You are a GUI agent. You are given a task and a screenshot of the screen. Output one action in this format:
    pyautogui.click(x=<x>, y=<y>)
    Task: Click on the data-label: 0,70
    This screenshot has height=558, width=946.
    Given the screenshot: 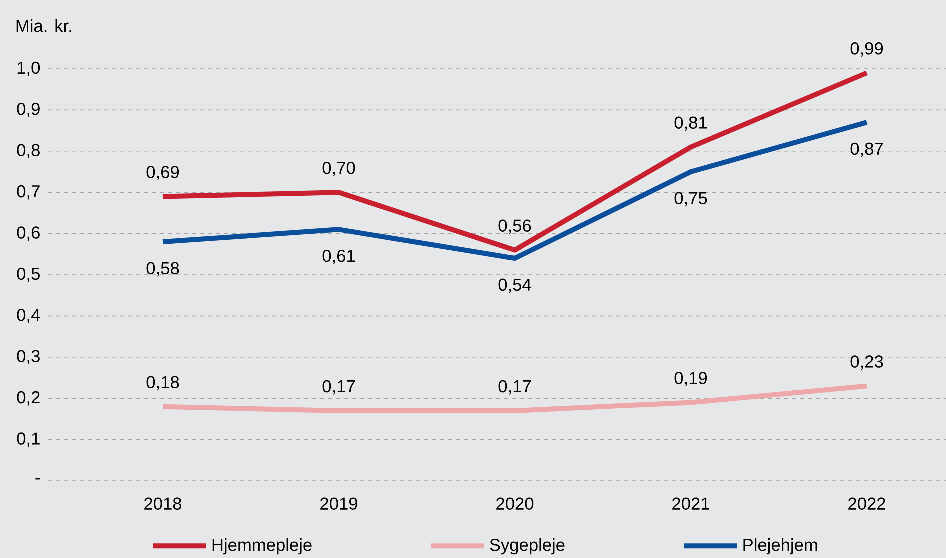 What is the action you would take?
    pyautogui.click(x=339, y=169)
    